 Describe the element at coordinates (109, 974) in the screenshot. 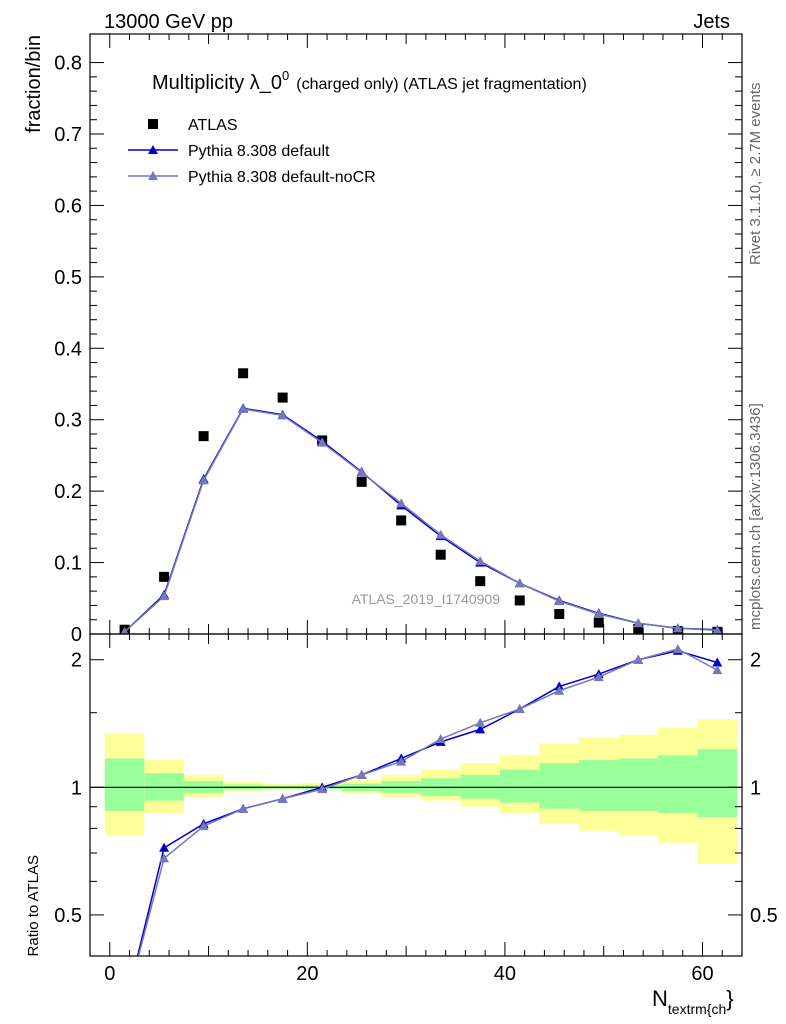

I see `xtick-label: 0` at that location.